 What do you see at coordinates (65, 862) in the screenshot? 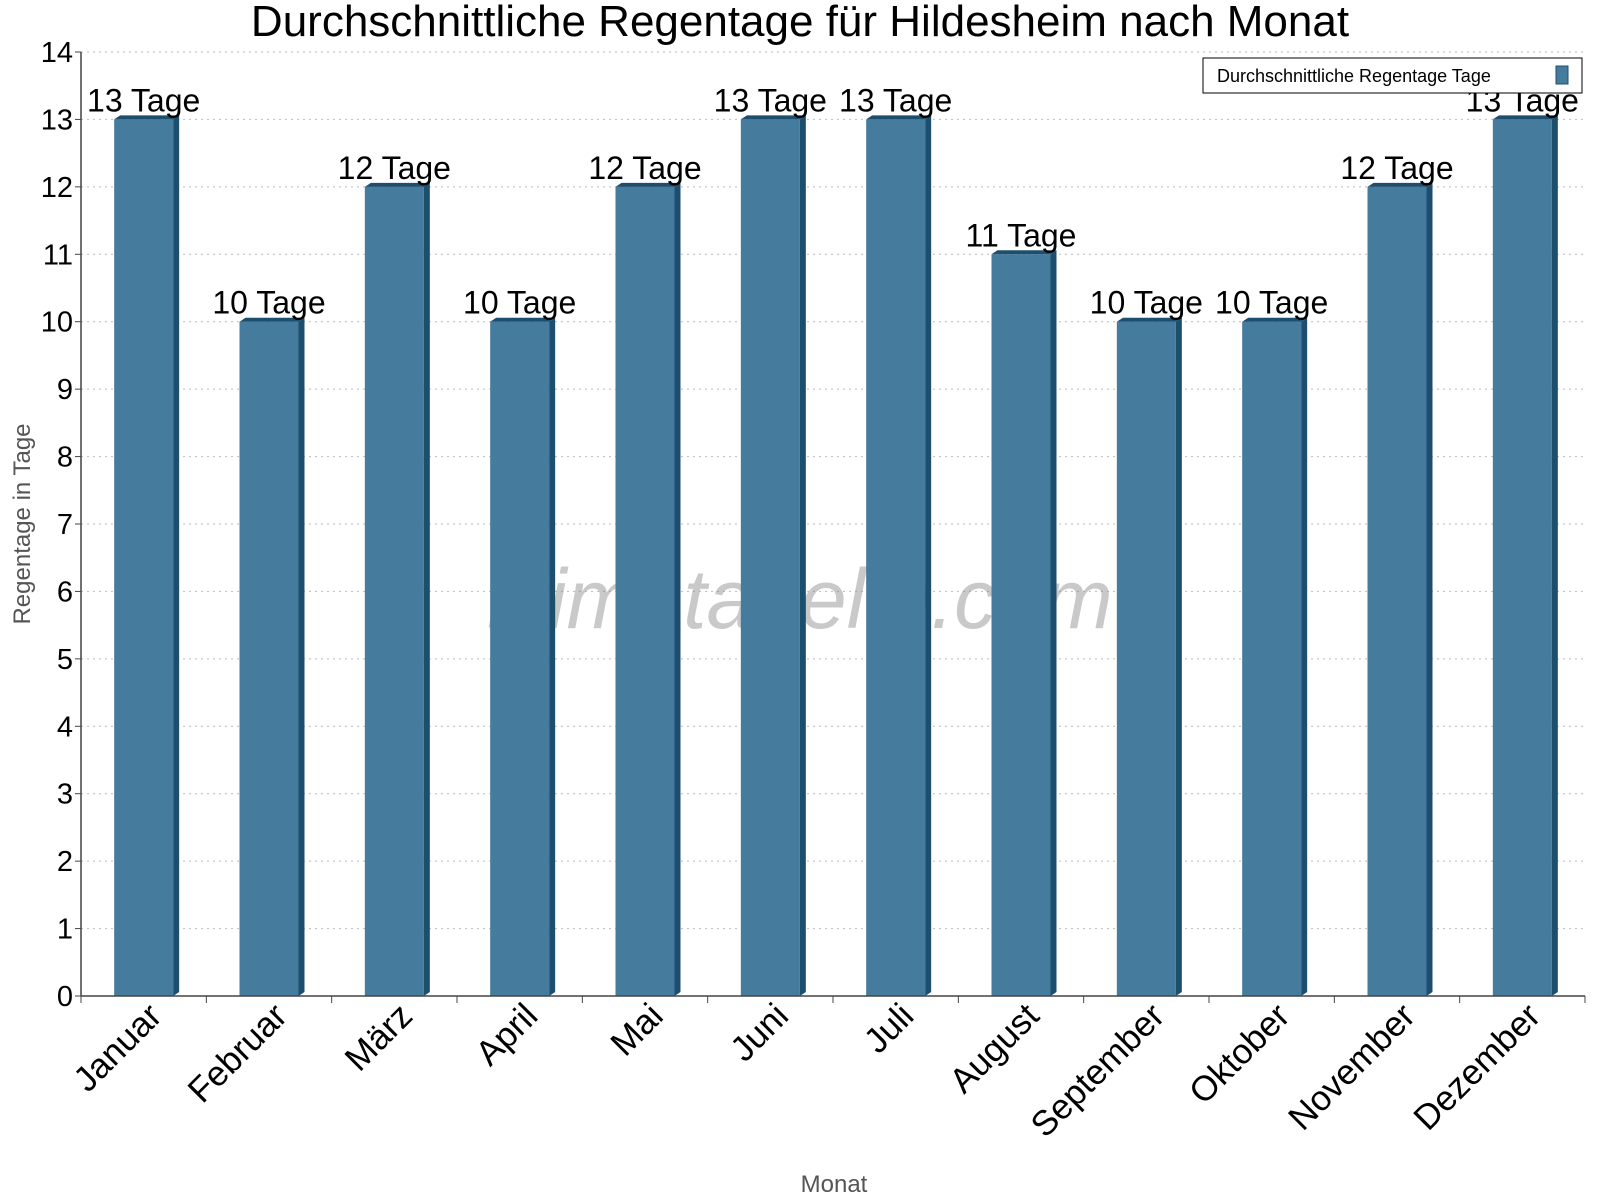
I see `y-tick-label: 2` at bounding box center [65, 862].